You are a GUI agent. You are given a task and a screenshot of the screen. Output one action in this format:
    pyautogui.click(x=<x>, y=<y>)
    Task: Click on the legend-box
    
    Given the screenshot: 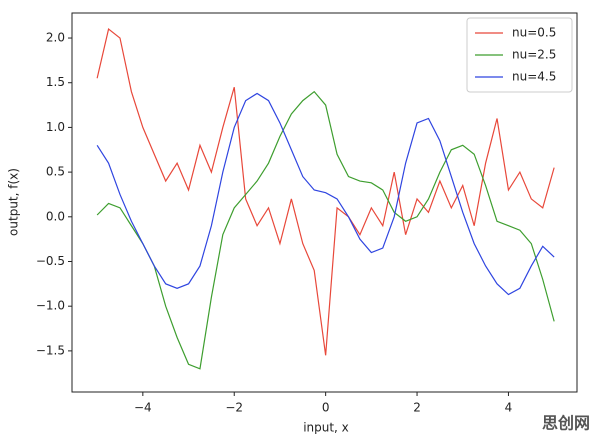 What is the action you would take?
    pyautogui.click(x=519, y=55)
    